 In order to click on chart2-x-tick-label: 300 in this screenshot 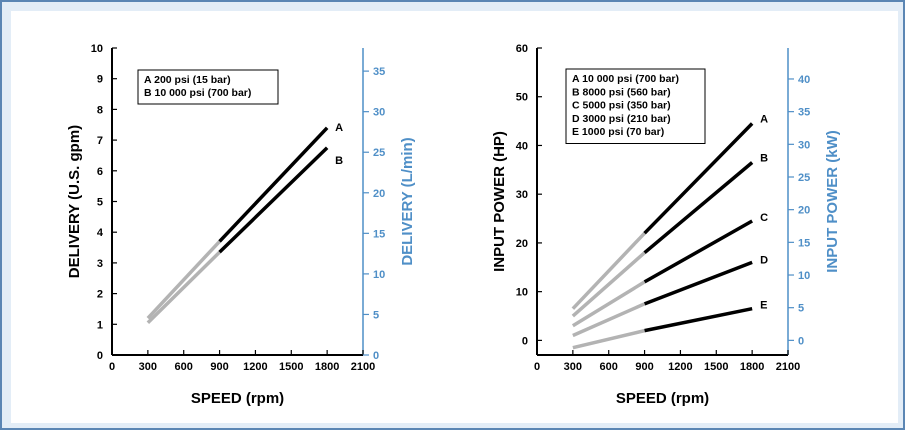, I will do `click(573, 367)`.